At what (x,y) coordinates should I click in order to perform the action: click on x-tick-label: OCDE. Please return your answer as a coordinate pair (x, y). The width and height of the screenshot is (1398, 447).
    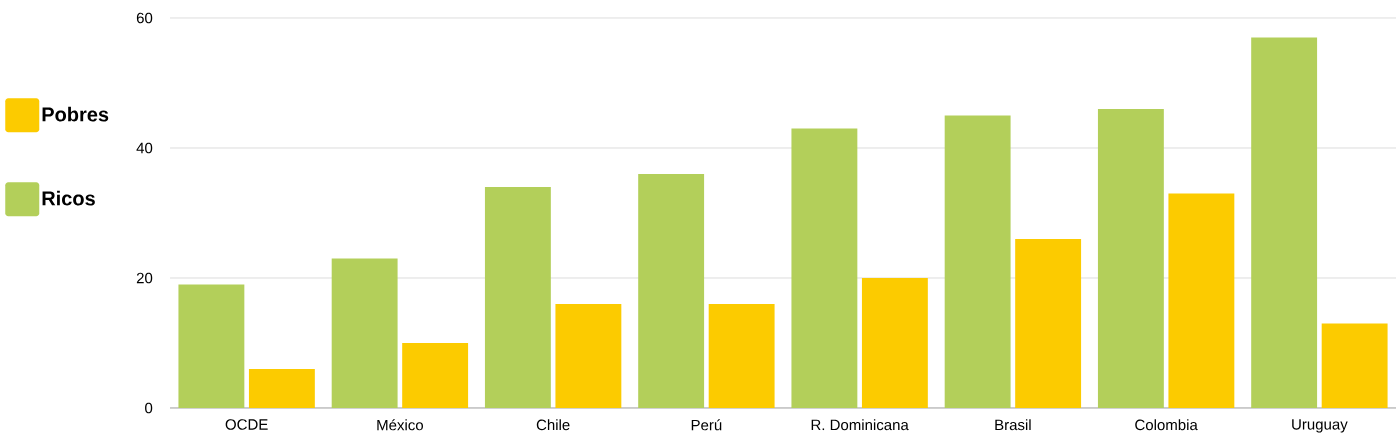
    Looking at the image, I should click on (246, 424).